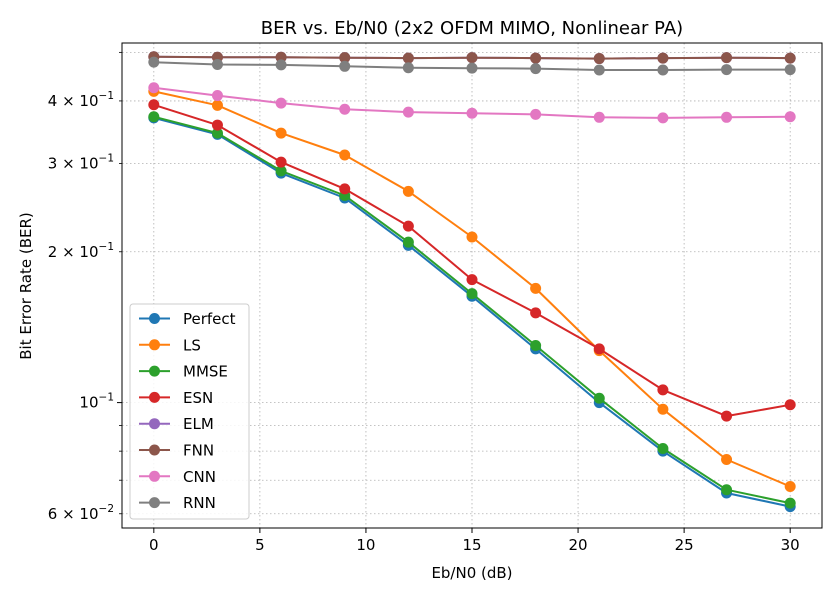 The height and width of the screenshot is (600, 840). I want to click on series-cnn, so click(472, 103).